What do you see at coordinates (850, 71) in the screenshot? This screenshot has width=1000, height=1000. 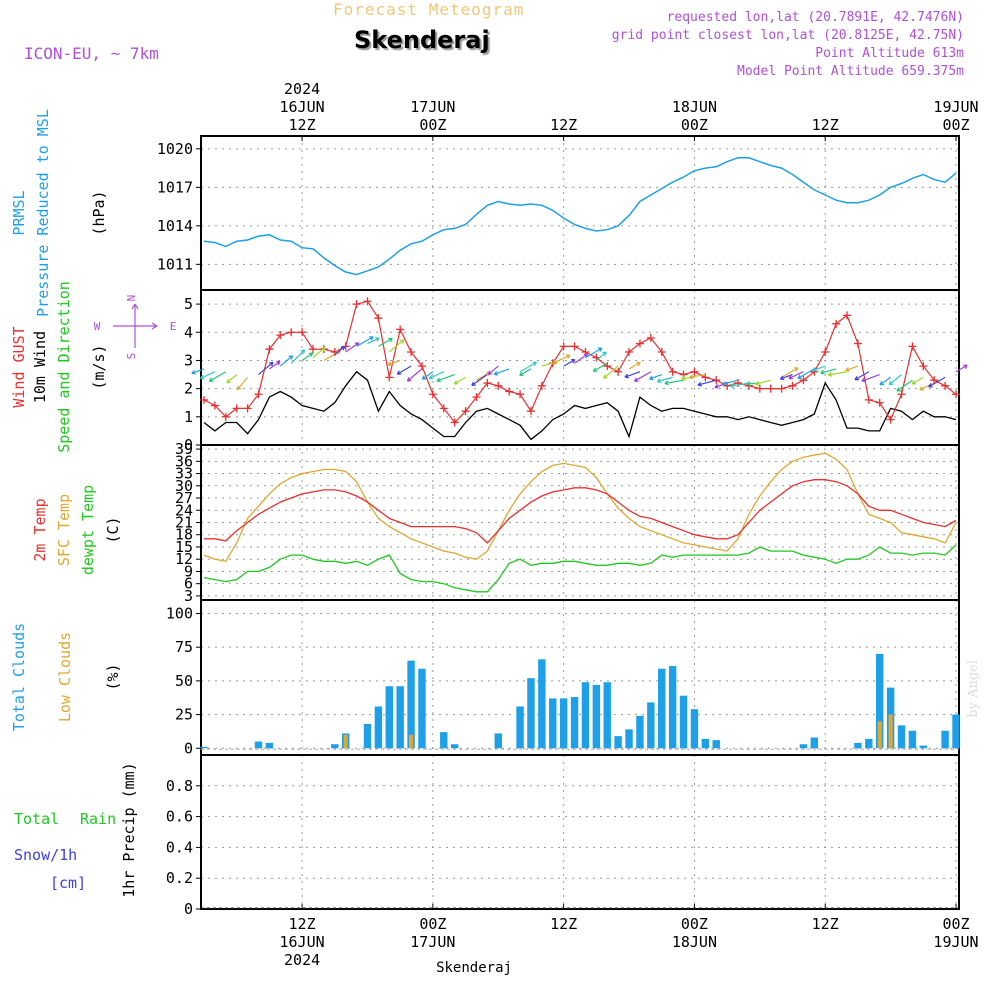 I see `model-altitude: Model Point Altitude 659.375m` at bounding box center [850, 71].